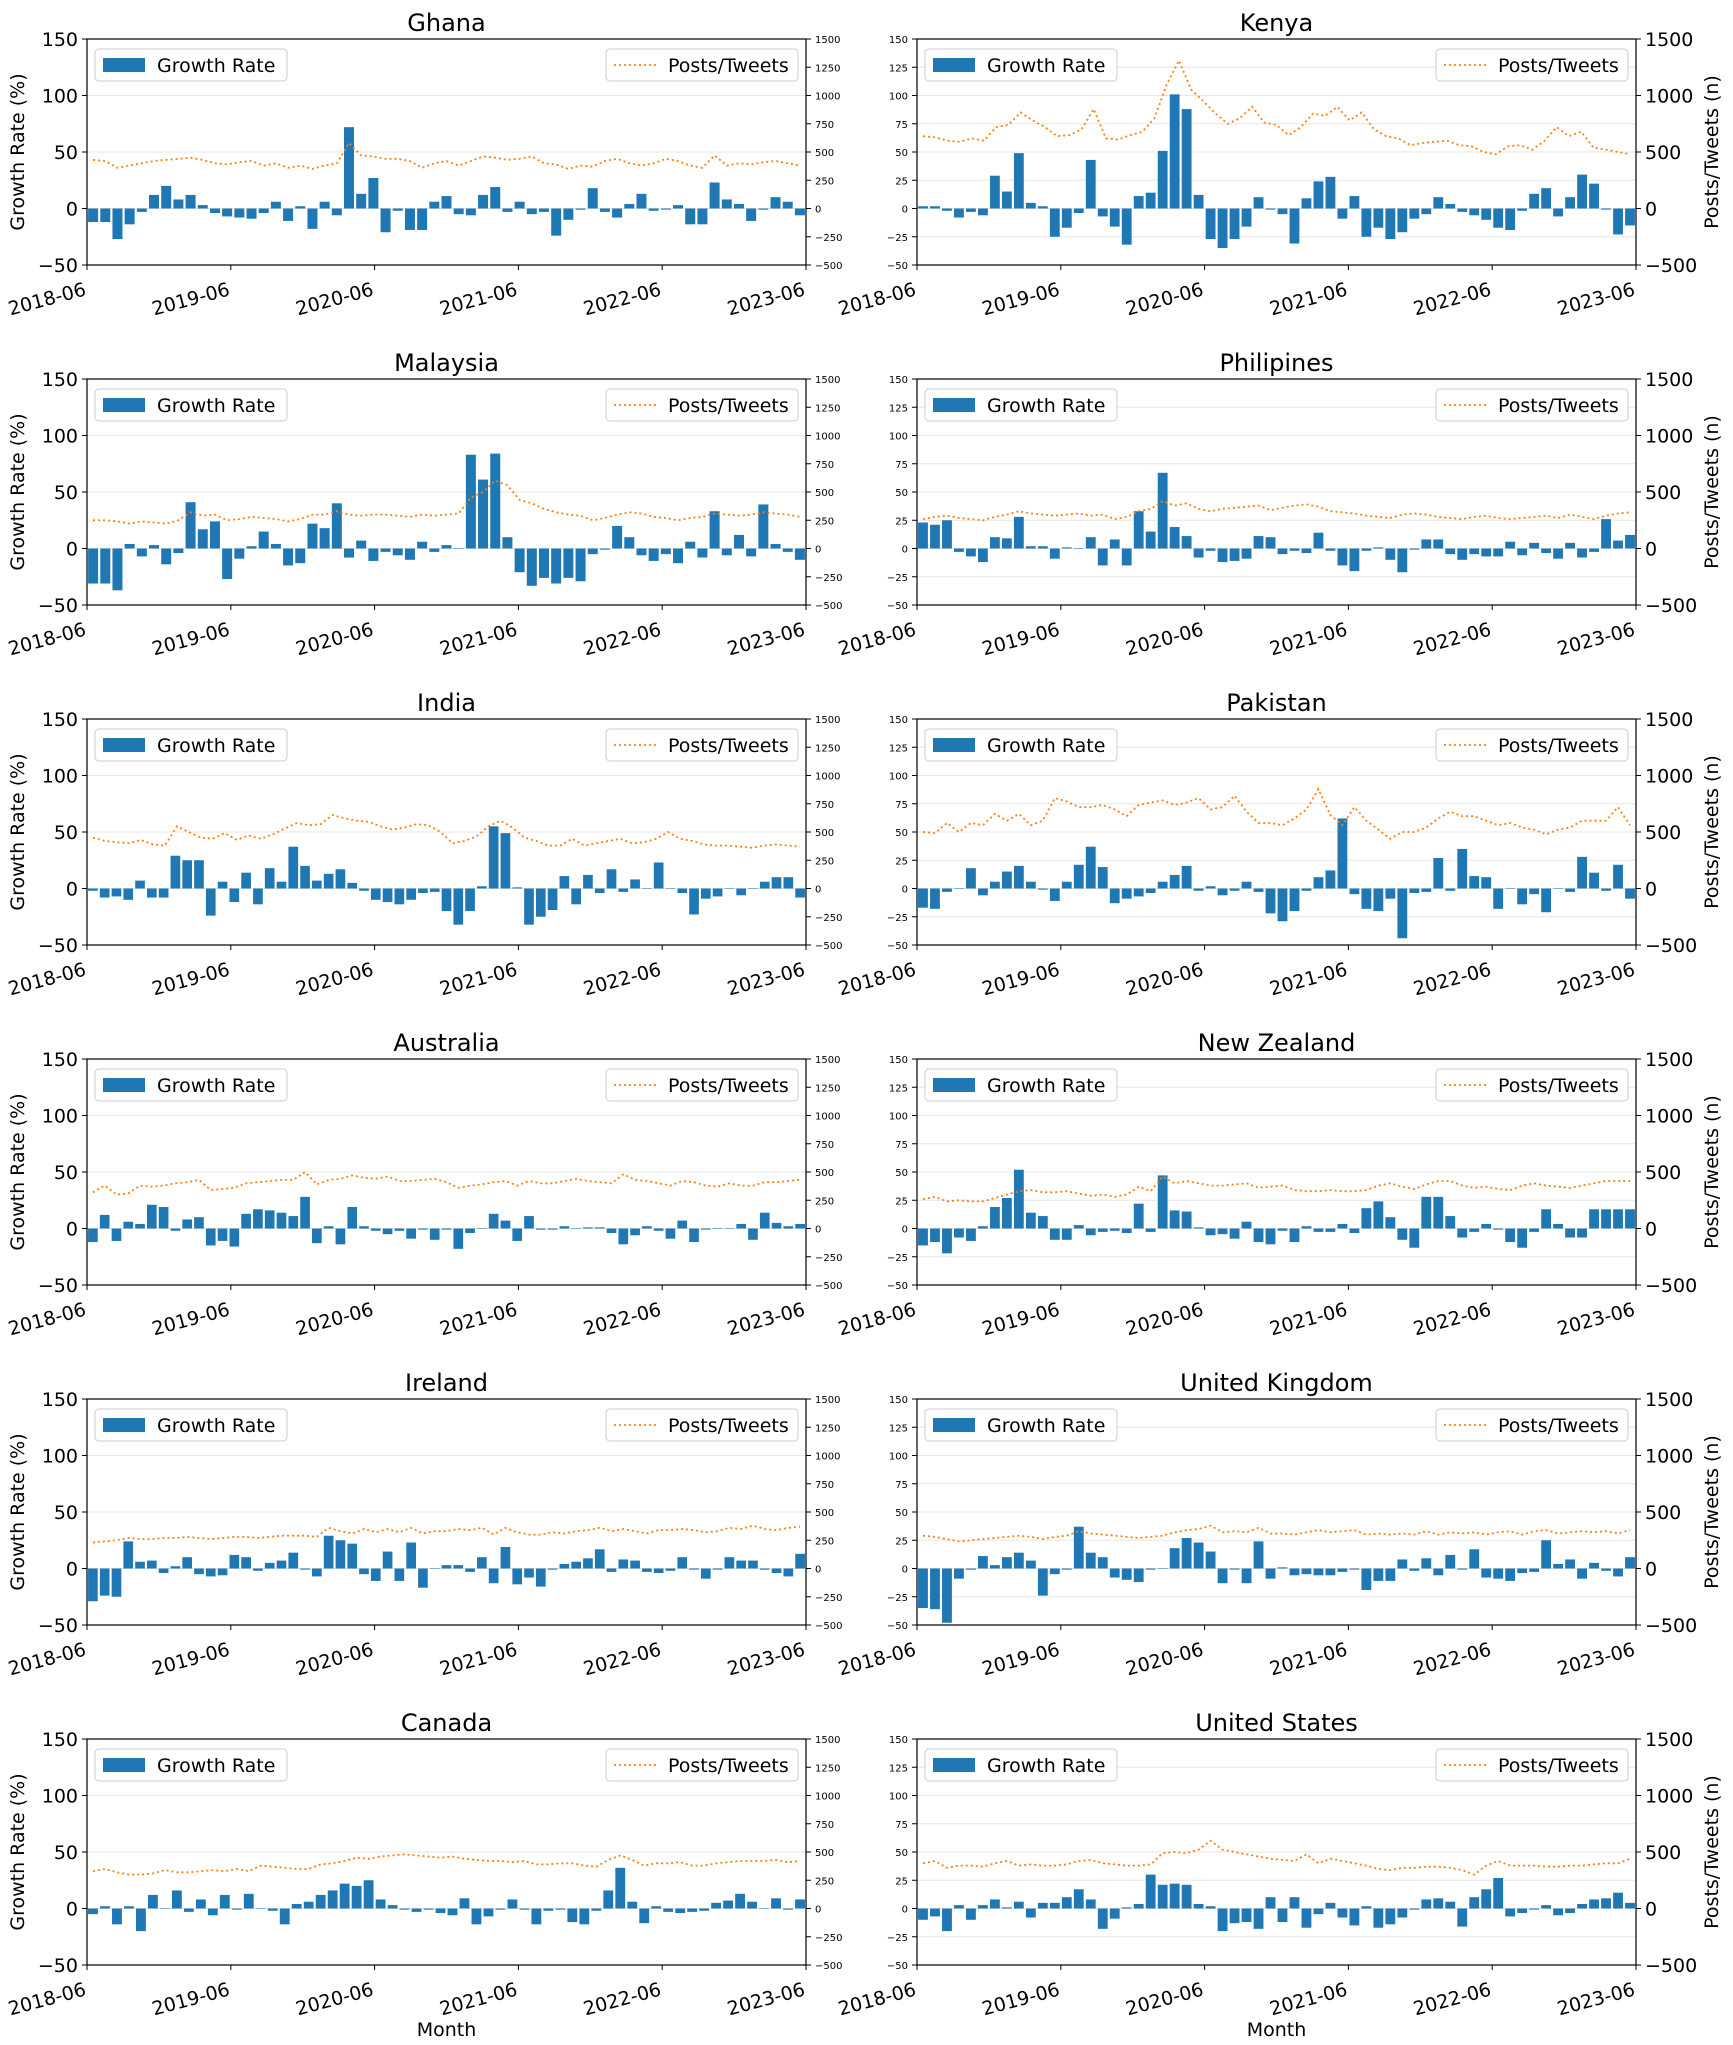  What do you see at coordinates (191, 300) in the screenshot?
I see `x-tick-label: 2019-06` at bounding box center [191, 300].